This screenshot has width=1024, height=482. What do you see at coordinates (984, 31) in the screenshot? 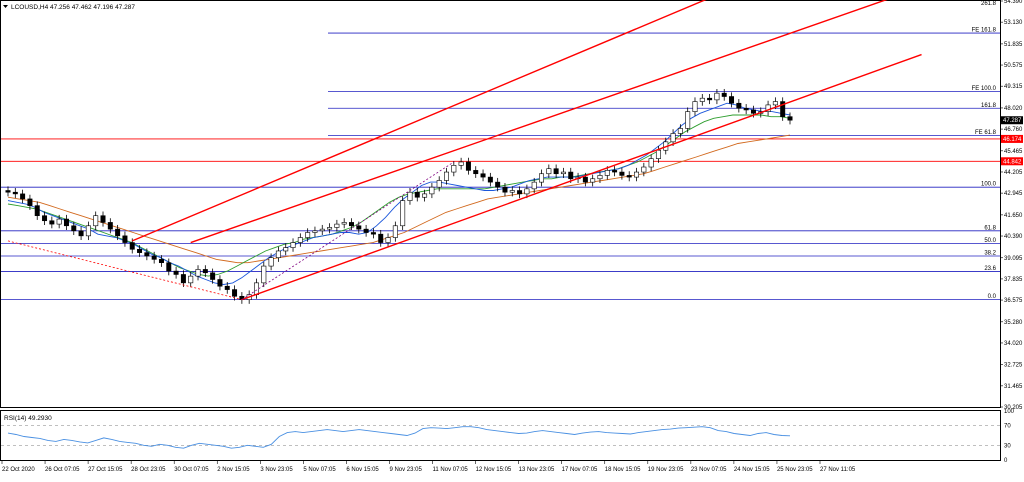
I see `fib-level-label: FE 161.8` at bounding box center [984, 31].